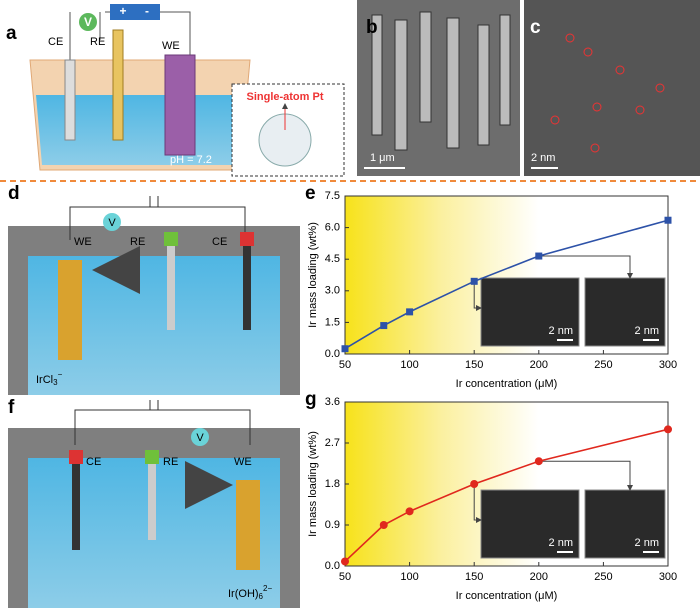 This screenshot has width=700, height=613. Describe the element at coordinates (409, 577) in the screenshot. I see `x-tick-label: 100` at that location.